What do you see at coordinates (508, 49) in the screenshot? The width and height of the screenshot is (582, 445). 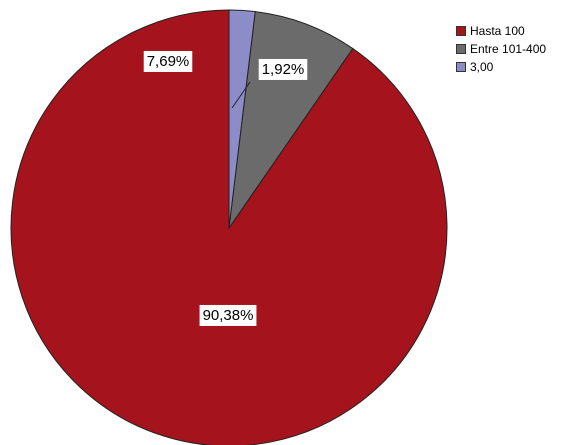 I see `legend-label-entre-101-400: Entre 101-400` at bounding box center [508, 49].